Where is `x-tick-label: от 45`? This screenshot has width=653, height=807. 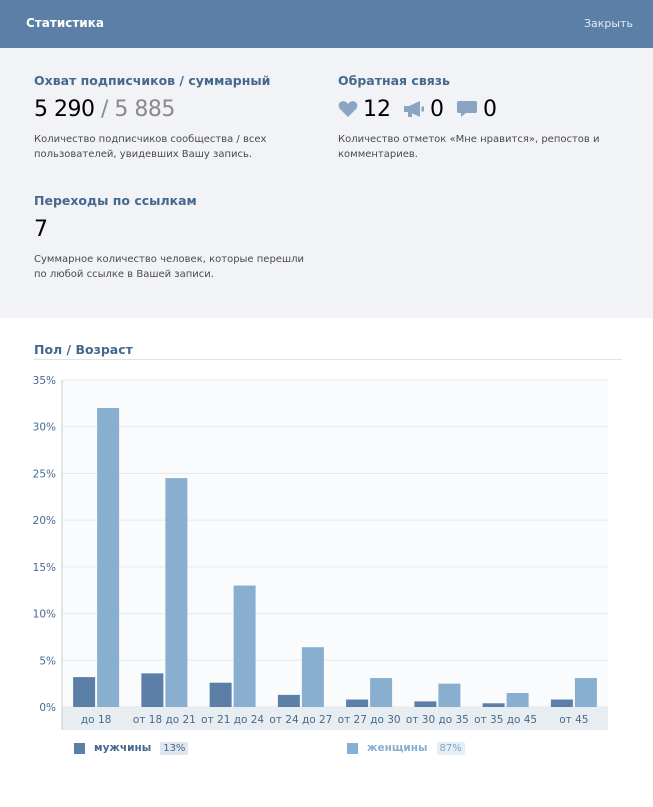
x-tick-label: от 45 is located at coordinates (573, 720).